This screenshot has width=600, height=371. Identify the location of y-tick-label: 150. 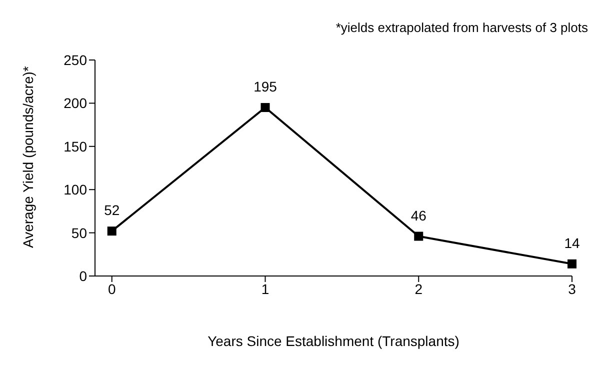
(76, 146).